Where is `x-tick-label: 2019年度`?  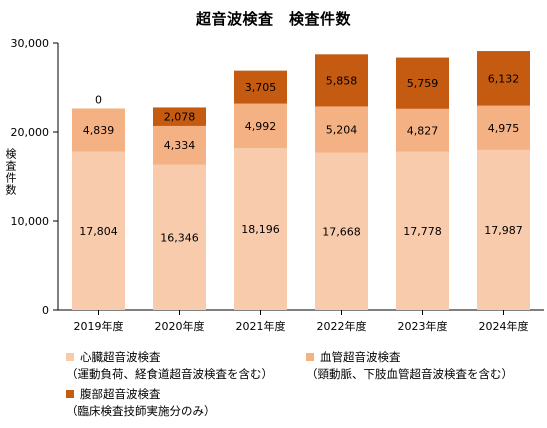 x-tick-label: 2019年度 is located at coordinates (99, 326).